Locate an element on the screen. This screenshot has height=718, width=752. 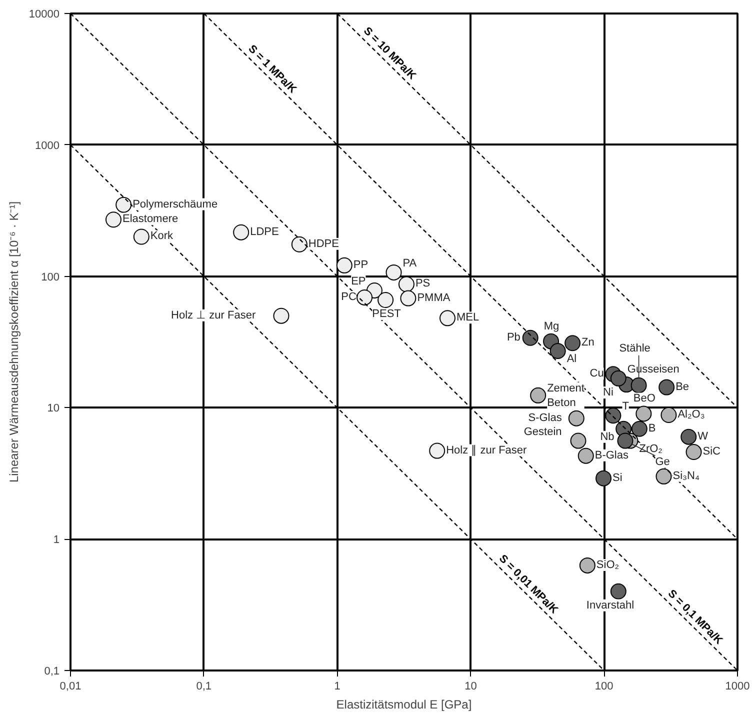
y-tick-label: 0,1 is located at coordinates (52, 672).